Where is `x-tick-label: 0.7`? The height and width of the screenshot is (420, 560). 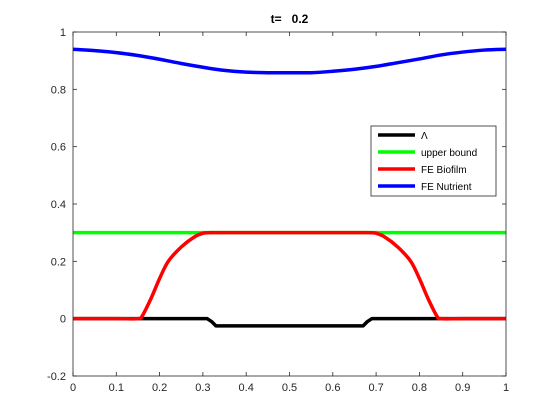 x-tick-label: 0.7 is located at coordinates (375, 388).